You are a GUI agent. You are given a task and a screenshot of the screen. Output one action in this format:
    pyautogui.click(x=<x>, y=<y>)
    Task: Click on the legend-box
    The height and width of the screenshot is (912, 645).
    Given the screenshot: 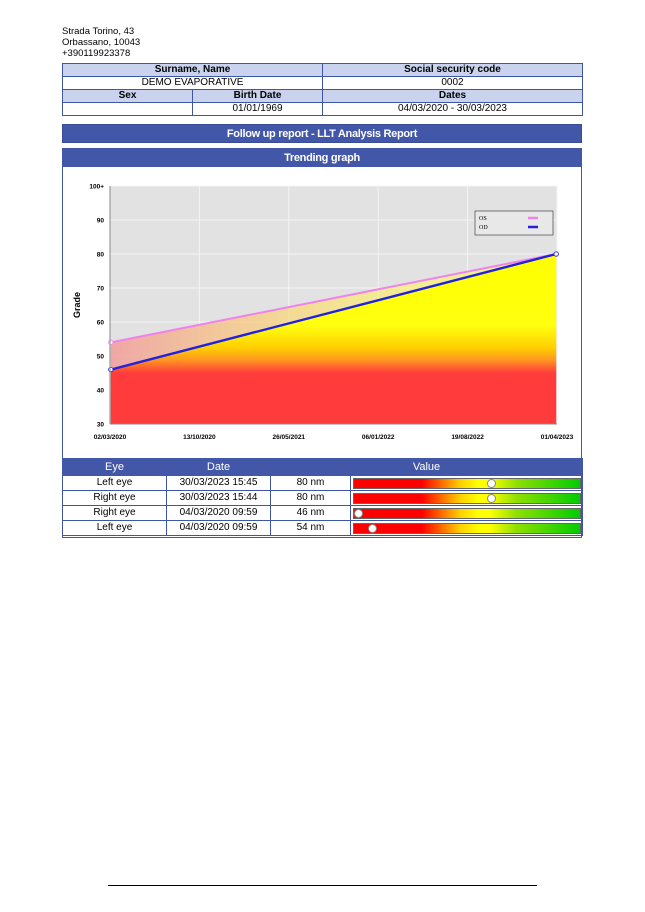 What is the action you would take?
    pyautogui.click(x=514, y=223)
    